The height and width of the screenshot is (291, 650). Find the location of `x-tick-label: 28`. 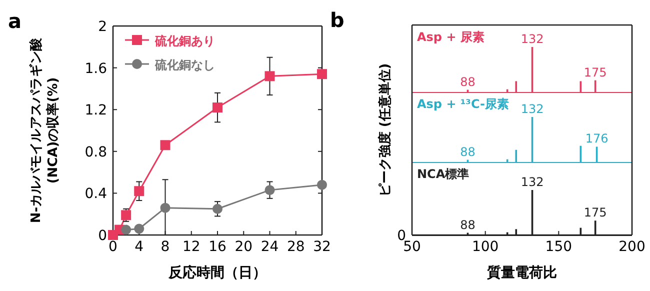

x-tick-label: 28 is located at coordinates (295, 247).